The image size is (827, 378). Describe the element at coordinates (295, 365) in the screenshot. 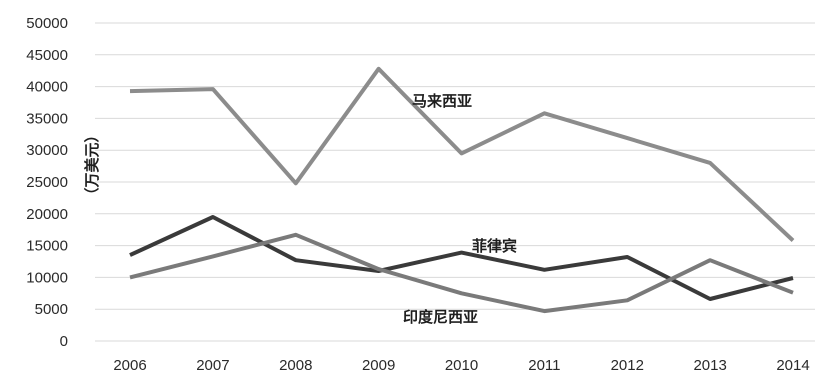

I see `x-tick-label: 2008` at that location.